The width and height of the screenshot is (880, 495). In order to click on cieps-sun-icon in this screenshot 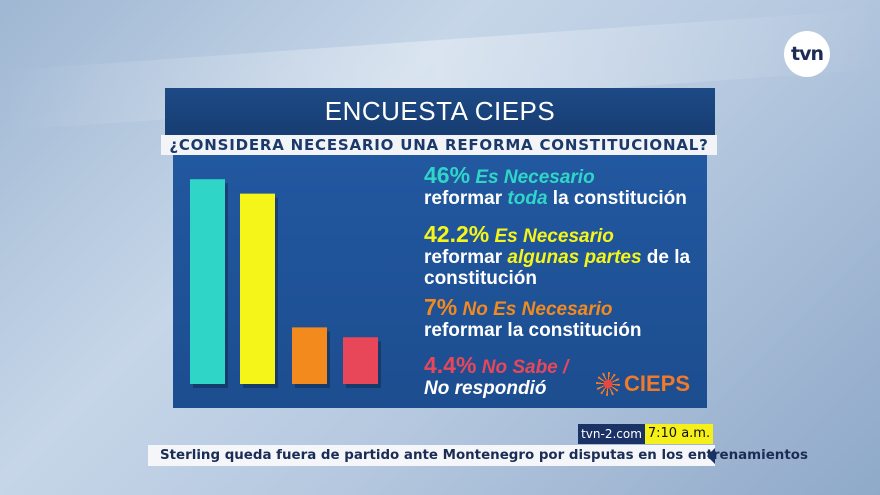, I will do `click(608, 384)`.